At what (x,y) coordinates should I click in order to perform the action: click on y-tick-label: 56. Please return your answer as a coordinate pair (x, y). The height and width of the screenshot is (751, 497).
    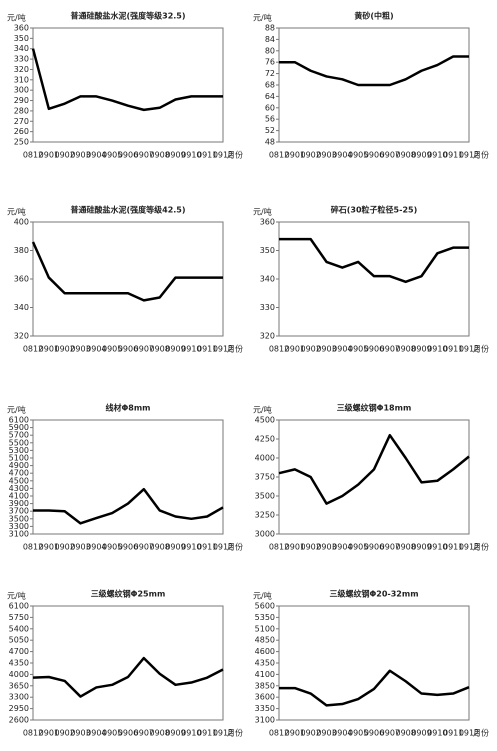
    Looking at the image, I should click on (270, 119).